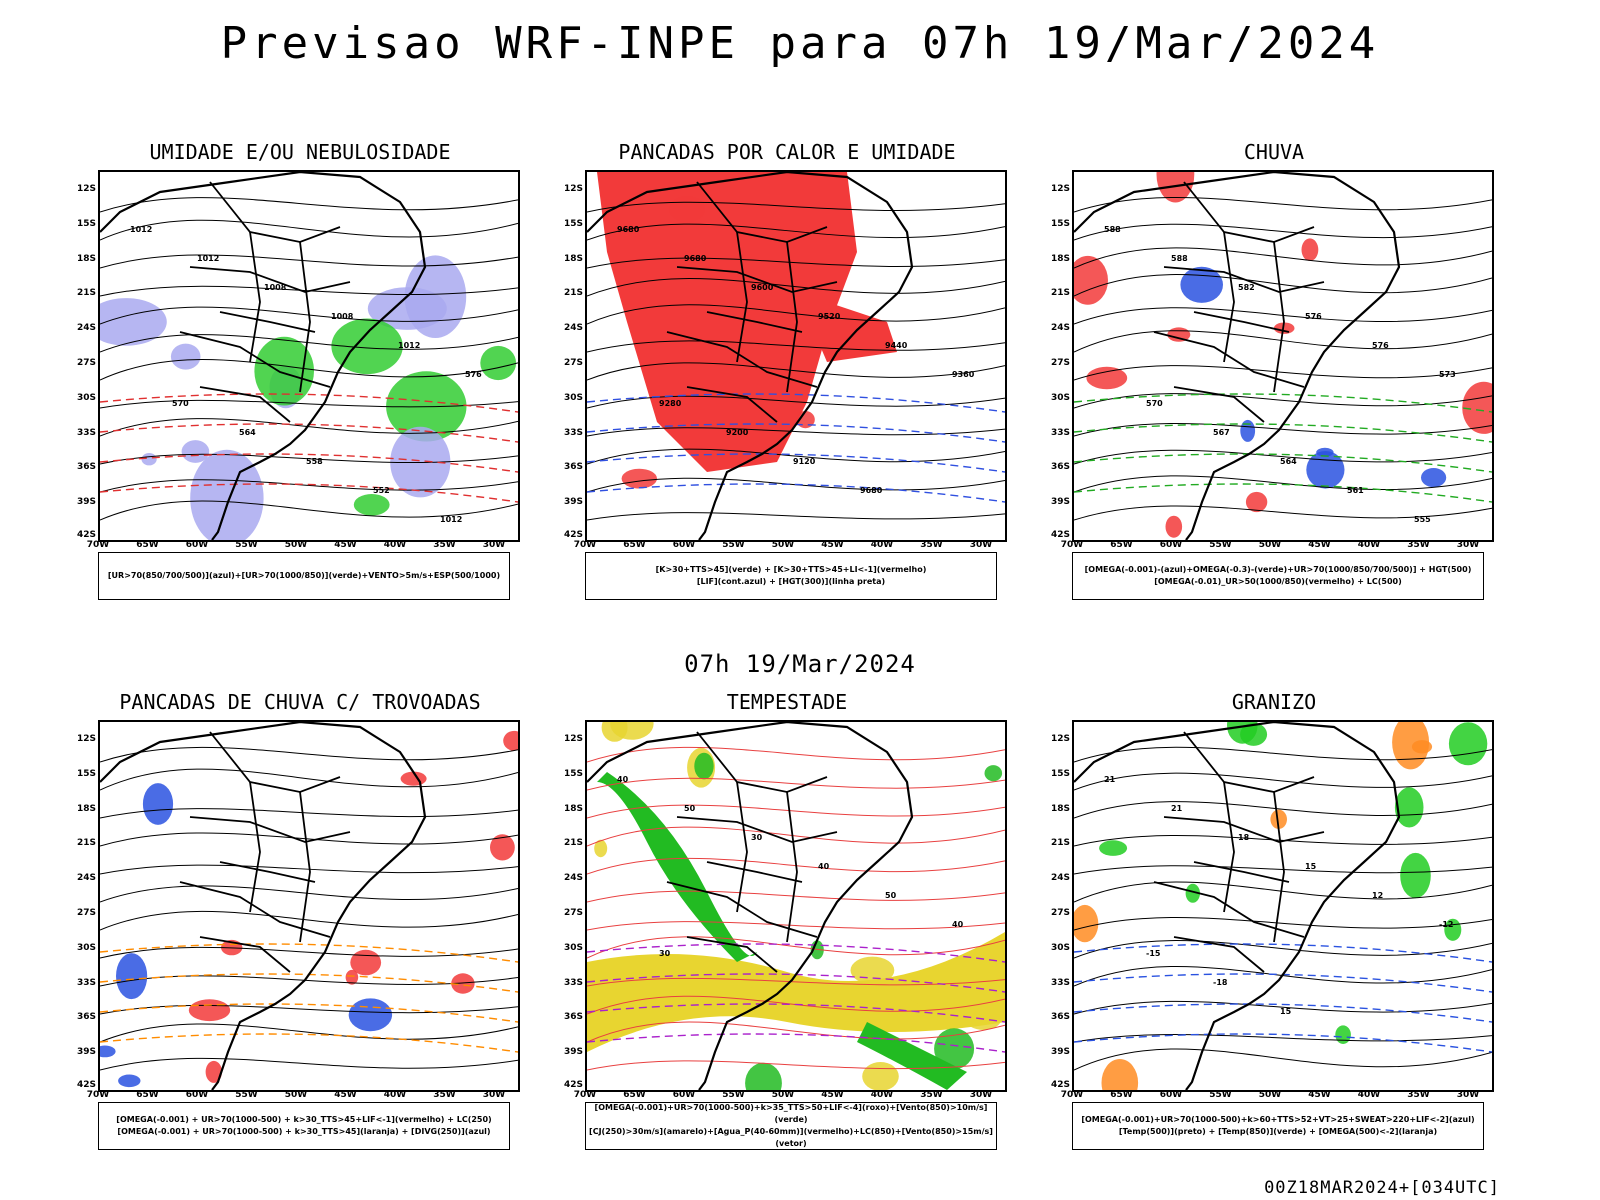  What do you see at coordinates (871, 490) in the screenshot?
I see `contour-label: 9680` at bounding box center [871, 490].